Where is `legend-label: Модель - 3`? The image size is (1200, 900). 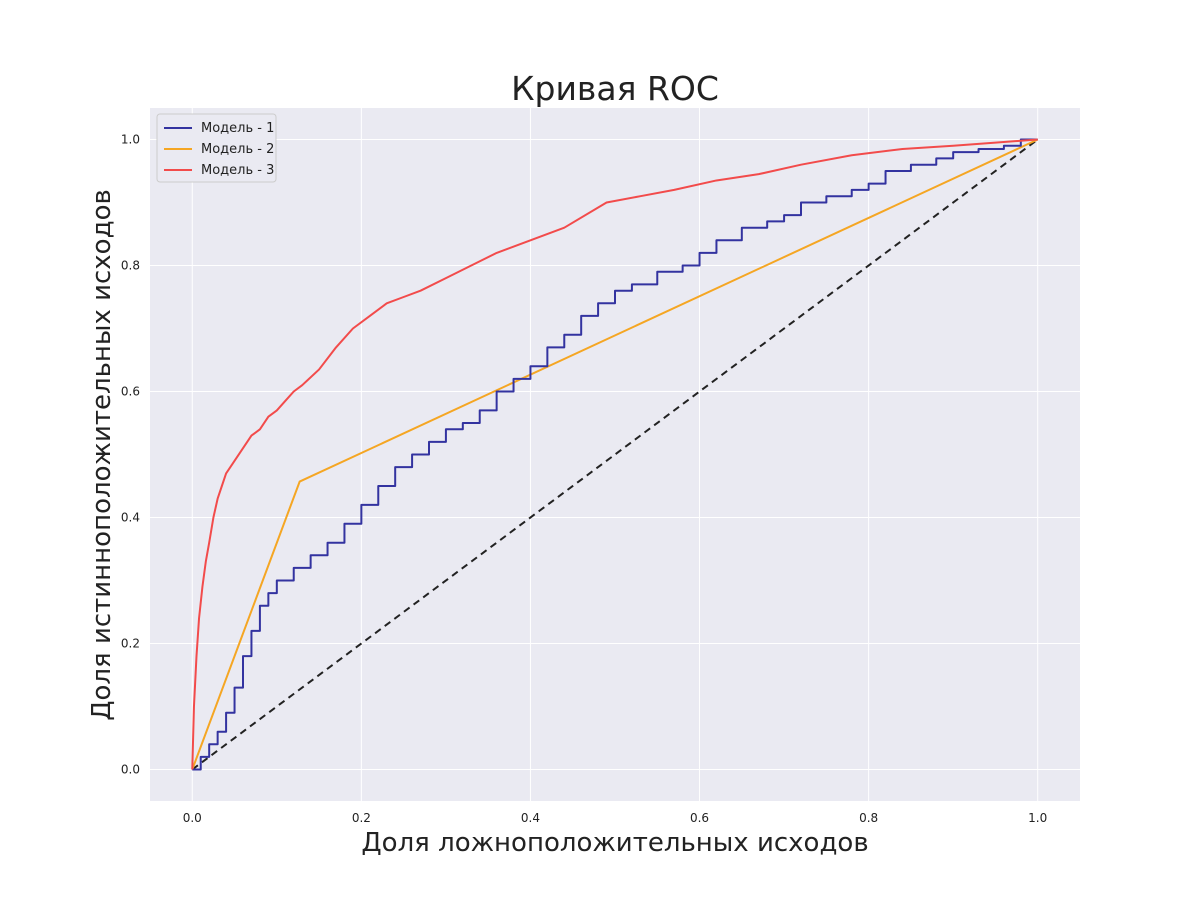
legend-label: Модель - 3 is located at coordinates (237, 170).